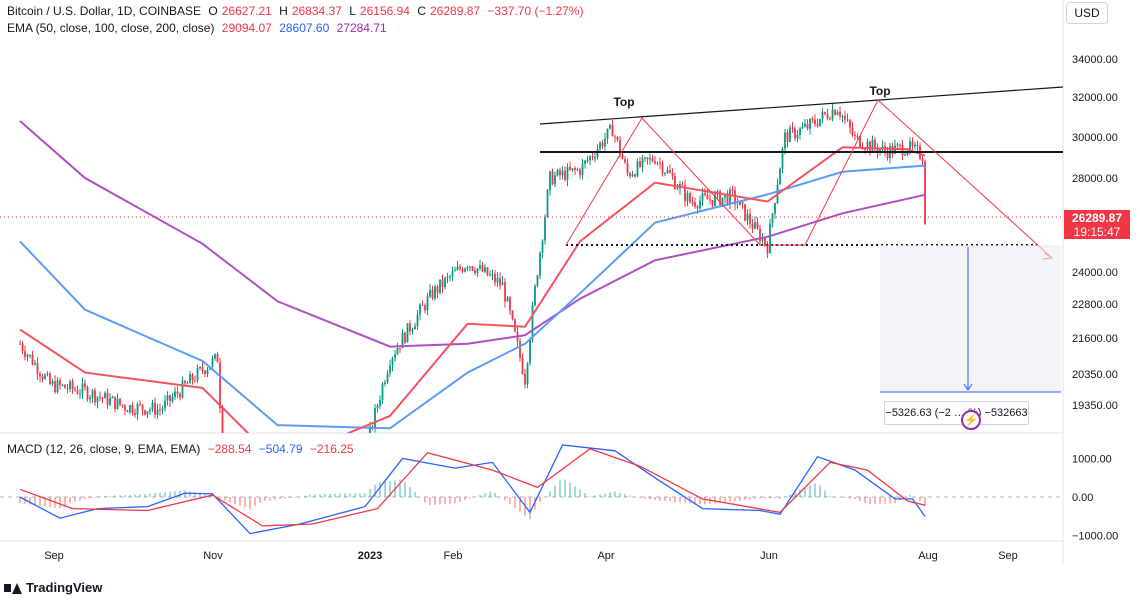 This screenshot has width=1140, height=604. I want to click on currency-button: USD, so click(1087, 13).